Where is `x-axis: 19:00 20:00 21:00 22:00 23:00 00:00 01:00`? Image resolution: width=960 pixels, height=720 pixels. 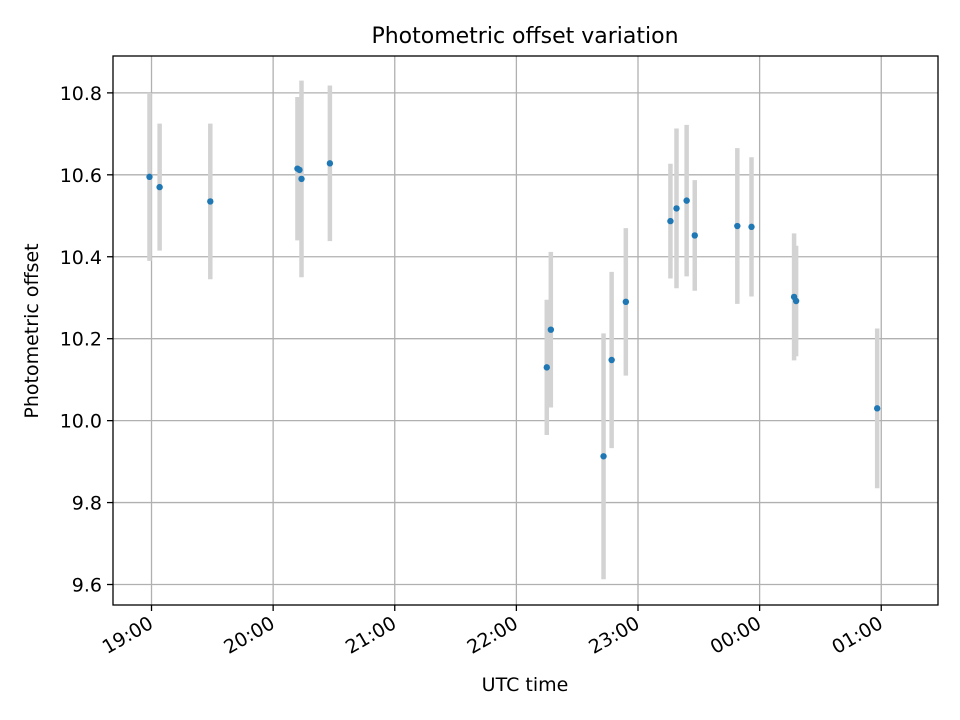
x-axis: 19:00 20:00 21:00 22:00 23:00 00:00 01:00 is located at coordinates (493, 632).